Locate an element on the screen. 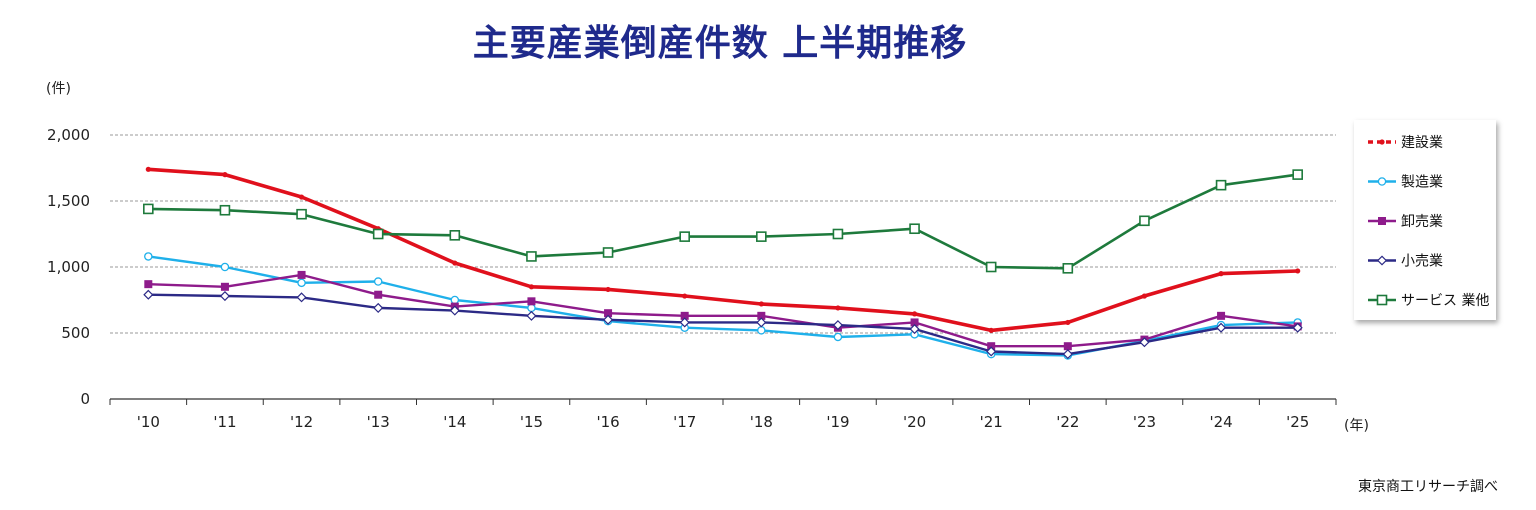  y-tick-label: 1,000 is located at coordinates (68, 267).